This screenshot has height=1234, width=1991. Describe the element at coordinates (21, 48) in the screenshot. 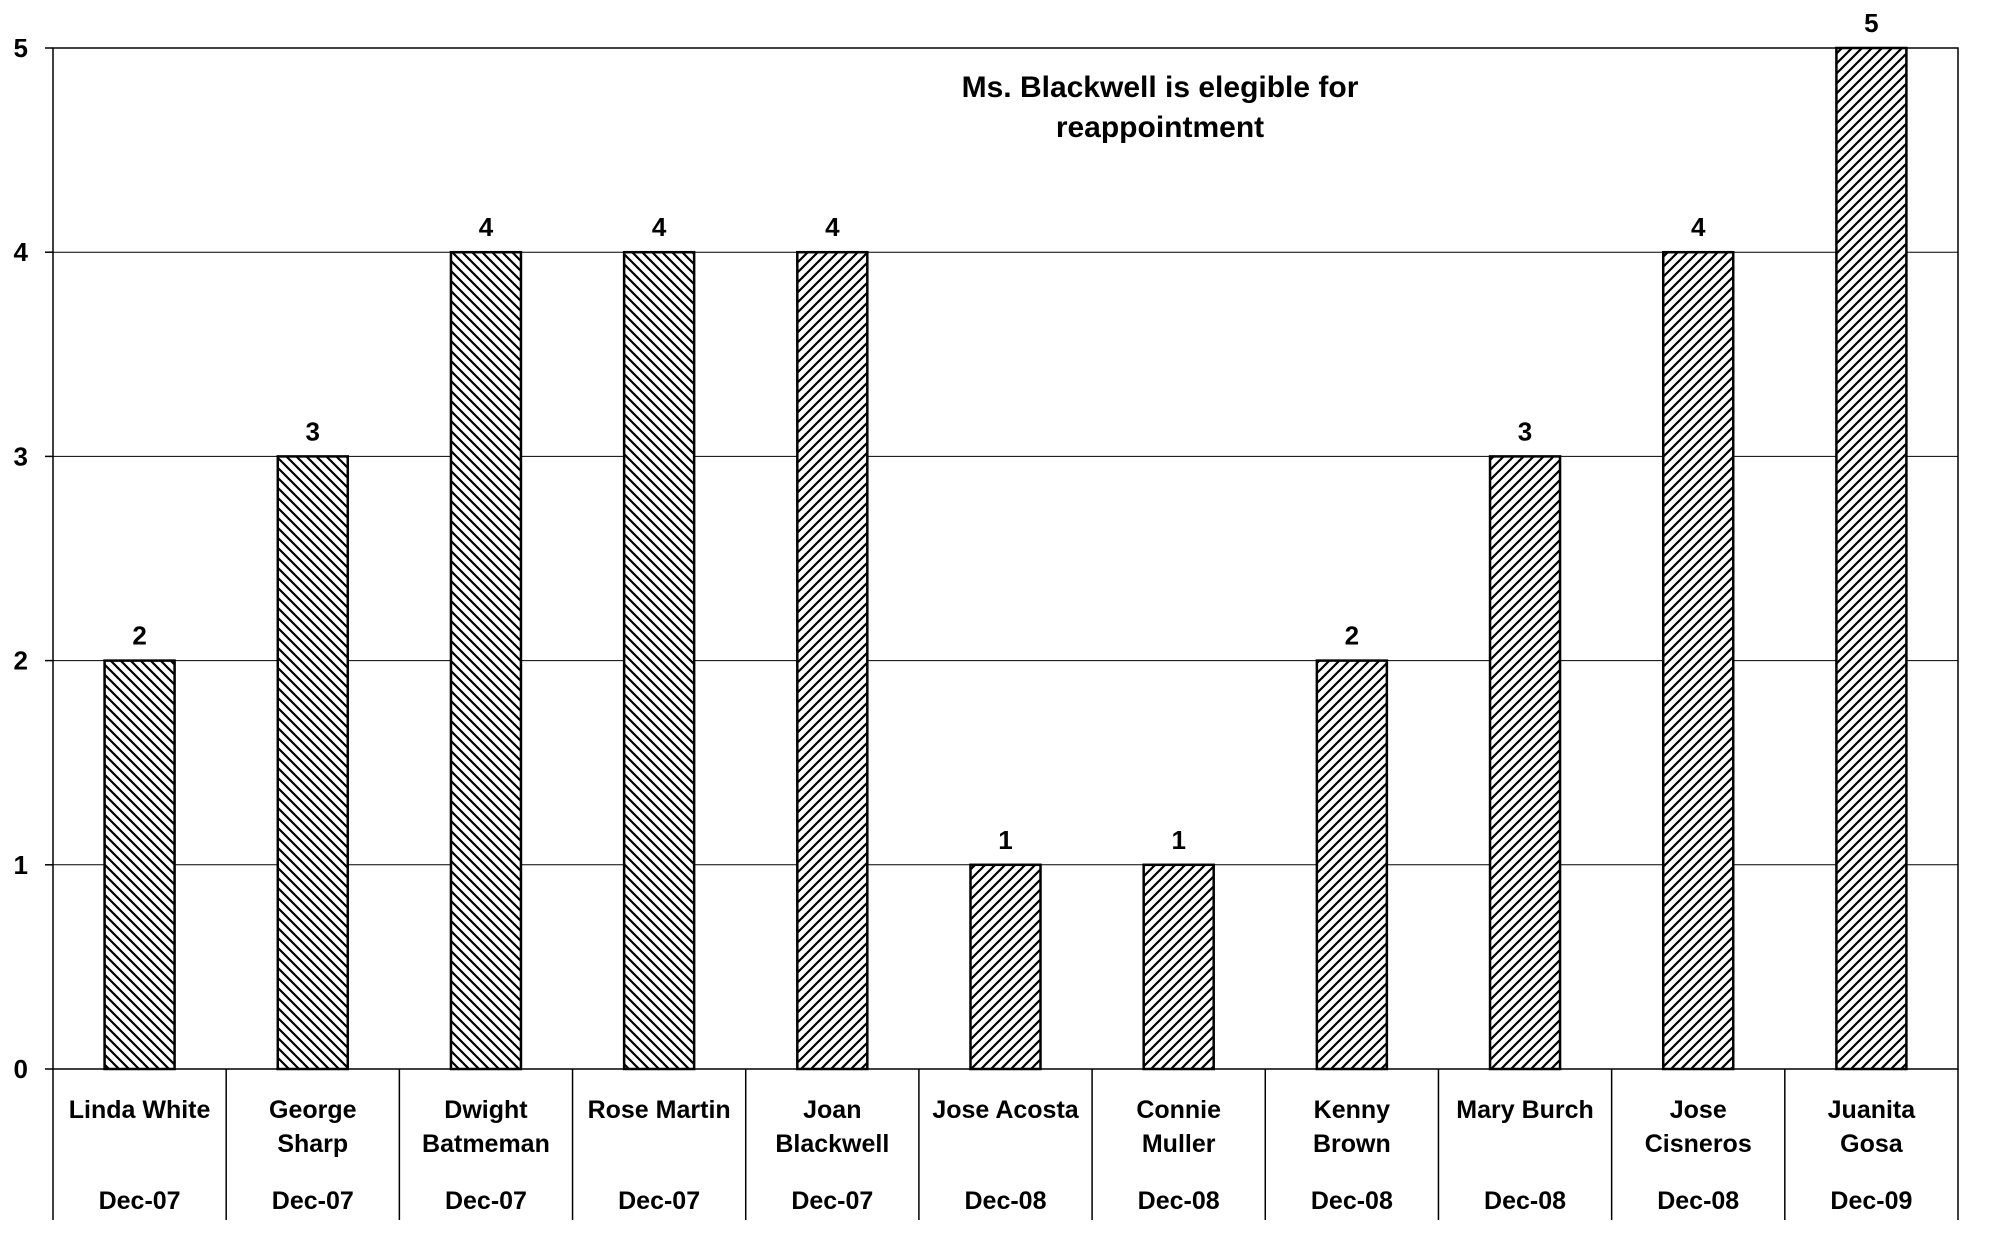

I see `y-tick-label: 5` at that location.